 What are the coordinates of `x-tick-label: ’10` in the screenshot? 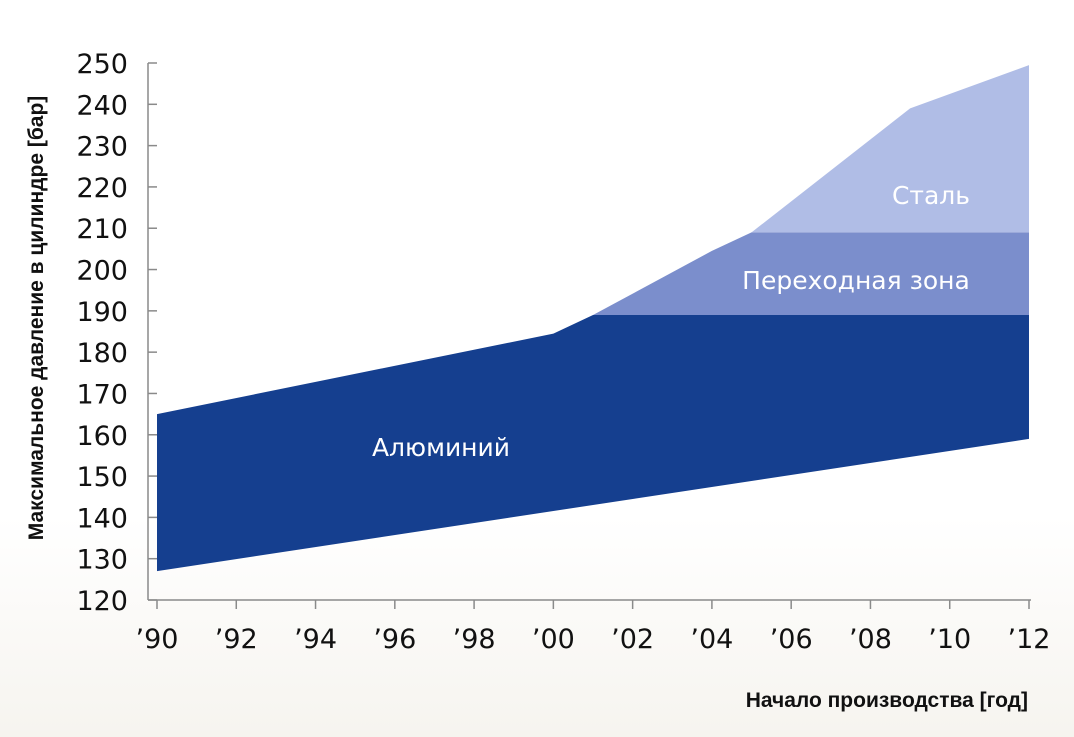 It's located at (949, 639).